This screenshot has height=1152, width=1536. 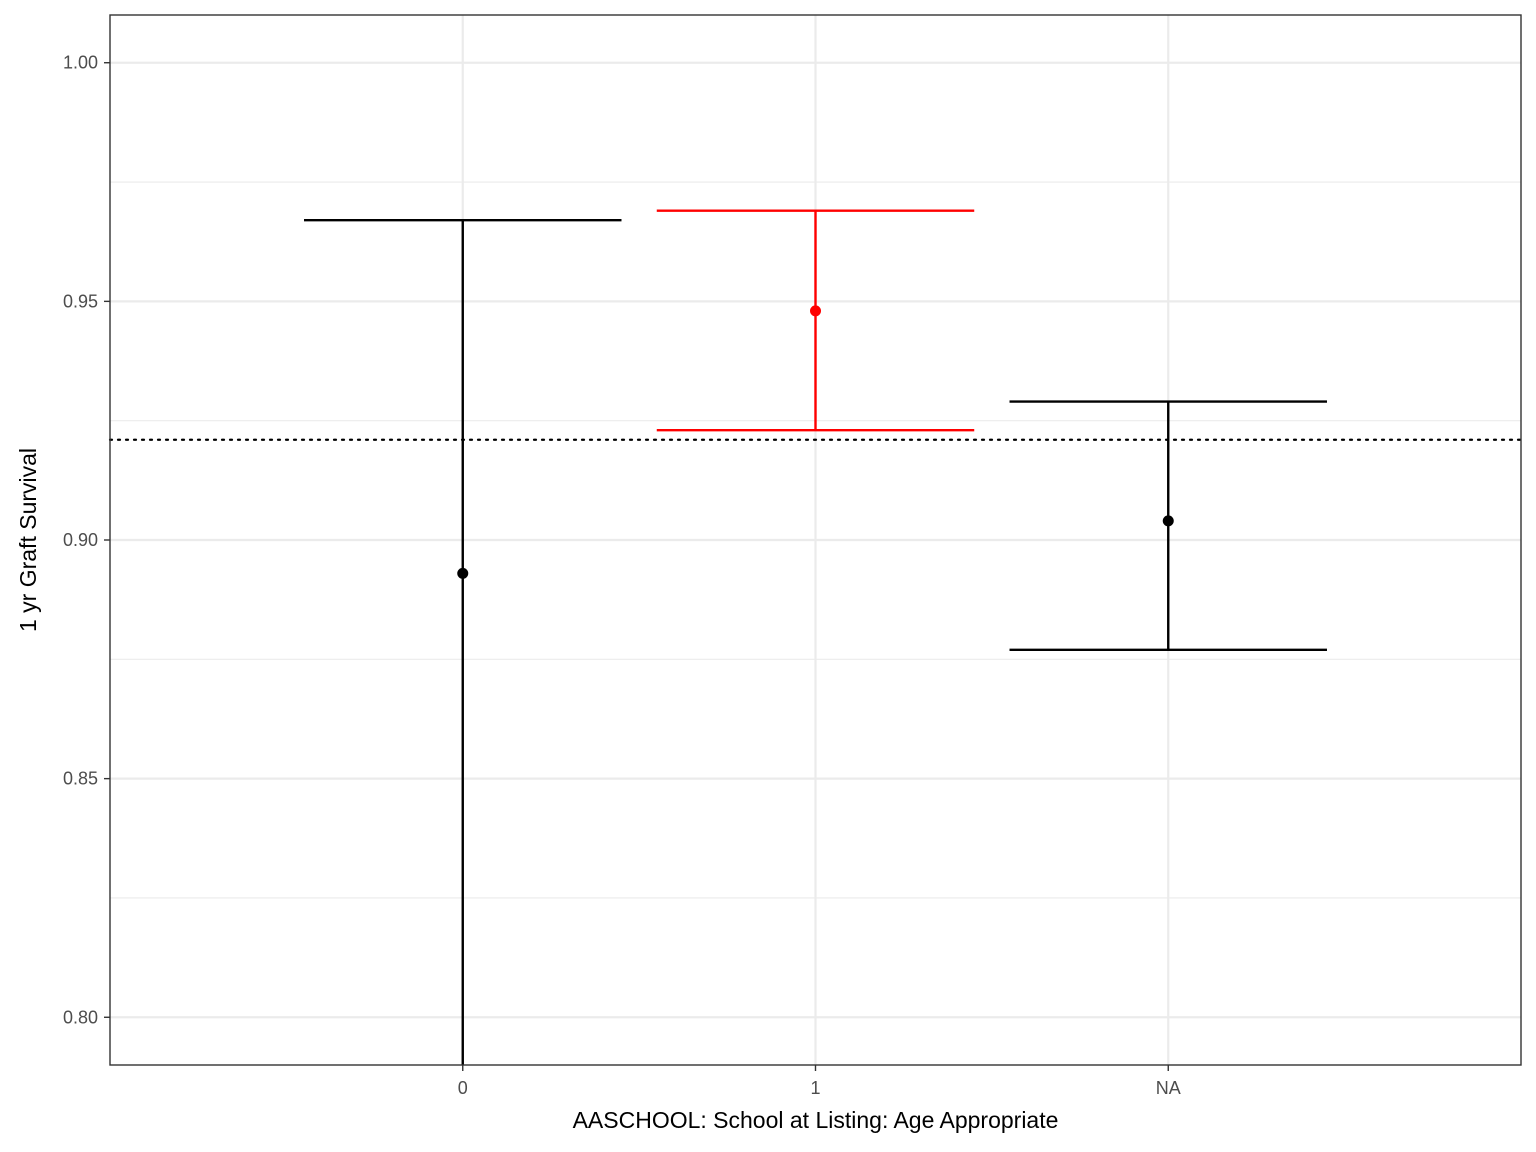 What do you see at coordinates (80, 1017) in the screenshot?
I see `y-tick-label: 0.80` at bounding box center [80, 1017].